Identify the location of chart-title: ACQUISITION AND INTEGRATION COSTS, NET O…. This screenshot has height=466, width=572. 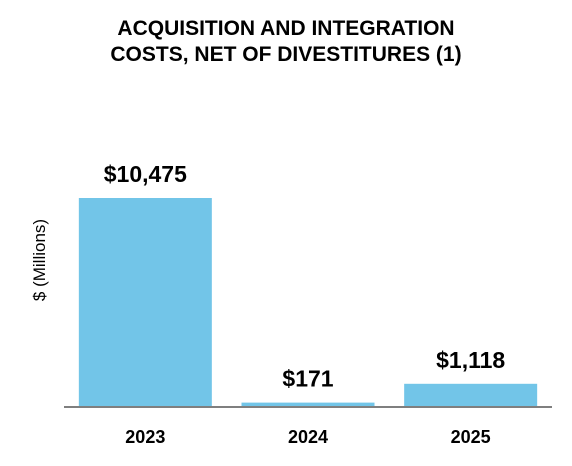
(286, 42).